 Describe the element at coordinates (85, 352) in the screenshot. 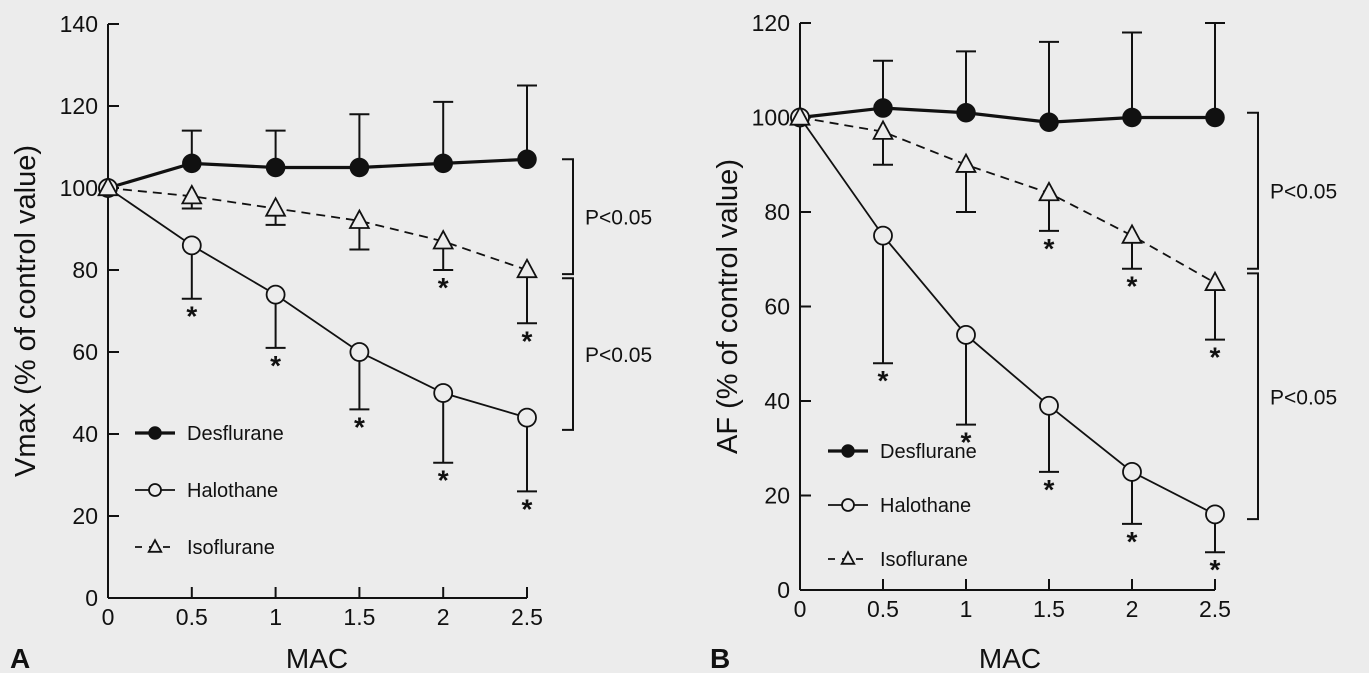

I see `y-tick-label: 60` at that location.